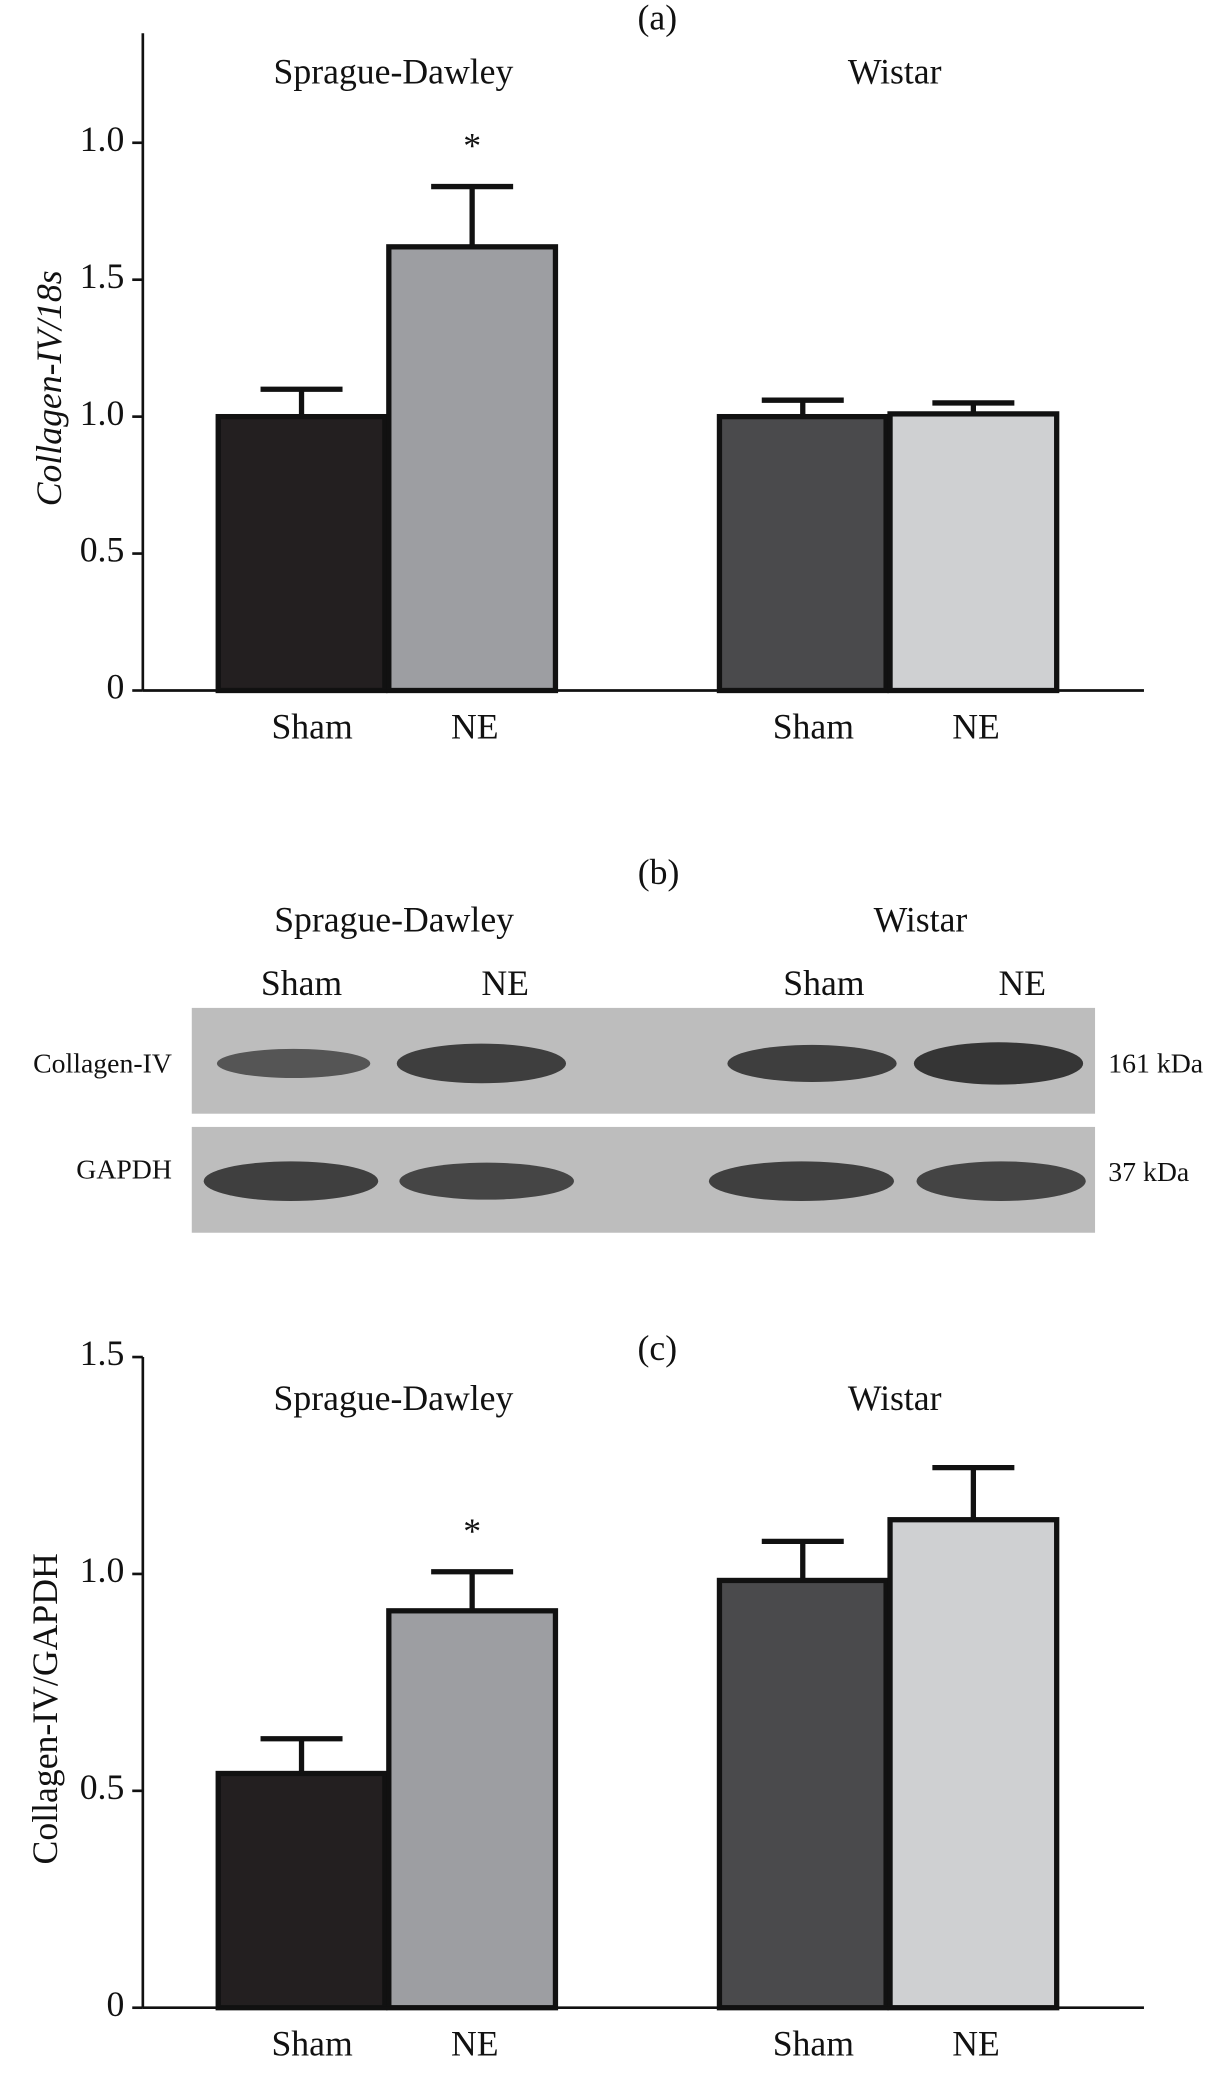 This screenshot has width=1222, height=2074. Describe the element at coordinates (124, 1169) in the screenshot. I see `row-label: GAPDH` at that location.